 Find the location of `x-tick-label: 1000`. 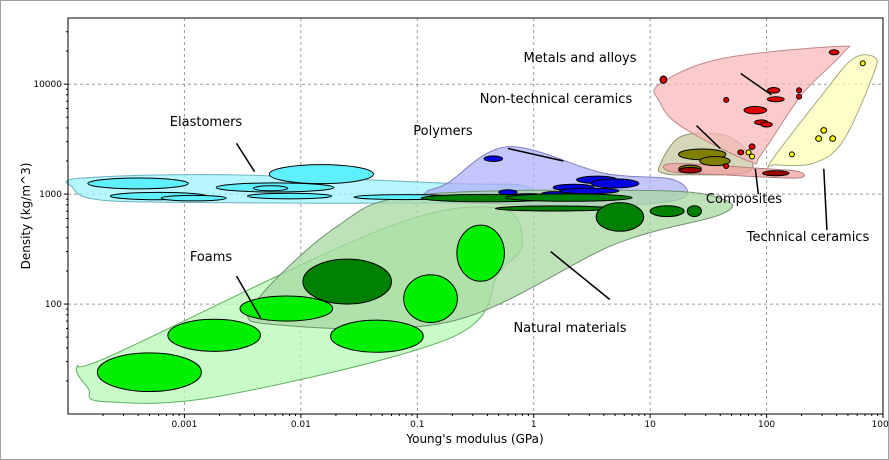

x-tick-label: 1000 is located at coordinates (880, 425).